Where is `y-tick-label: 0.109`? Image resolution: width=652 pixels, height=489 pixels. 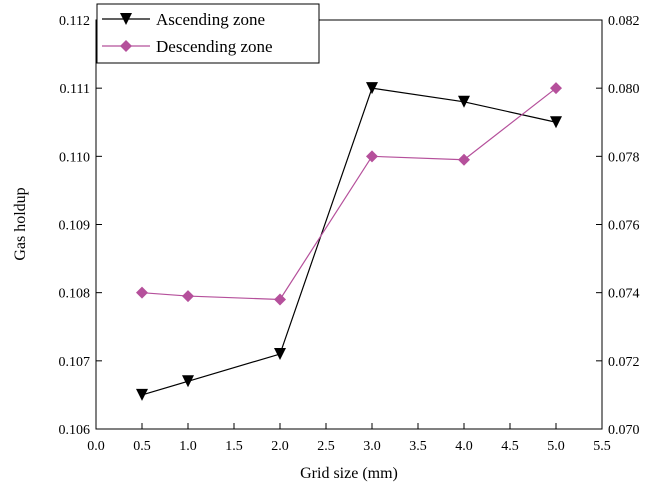 y-tick-label: 0.109 is located at coordinates (75, 226).